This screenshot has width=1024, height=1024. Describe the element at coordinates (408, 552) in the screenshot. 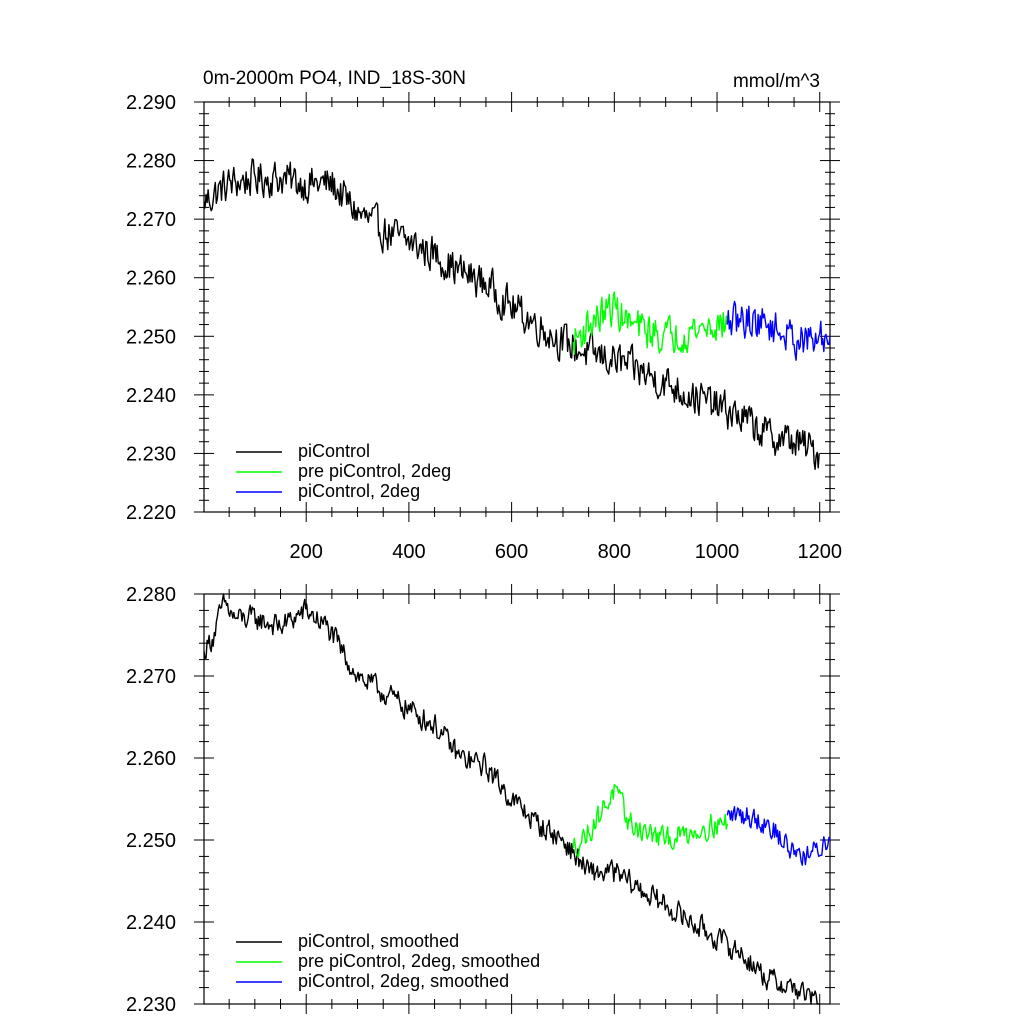

I see `x-tick-label: 400` at that location.